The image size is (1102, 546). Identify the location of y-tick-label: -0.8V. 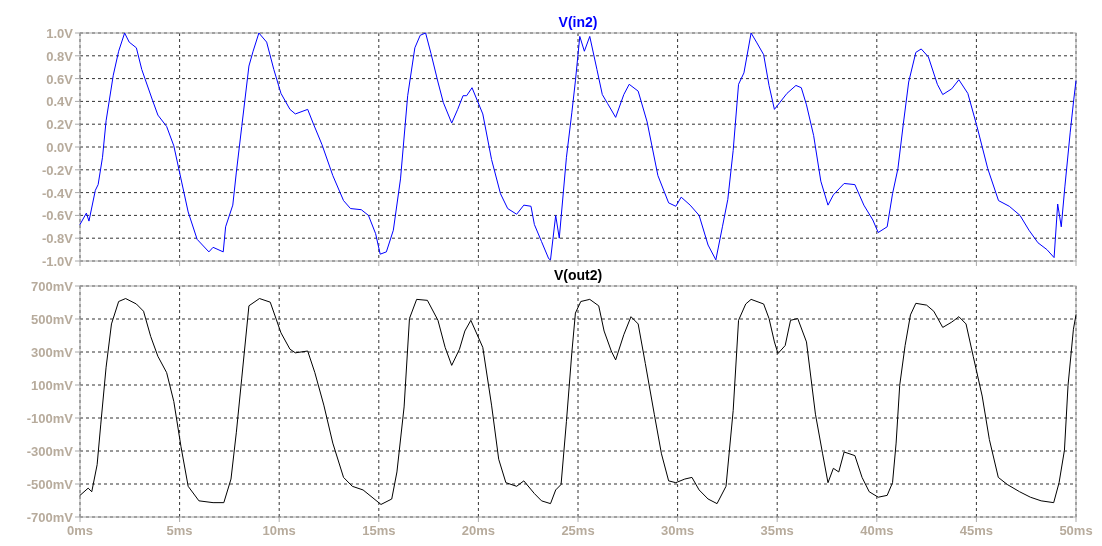
(57, 239).